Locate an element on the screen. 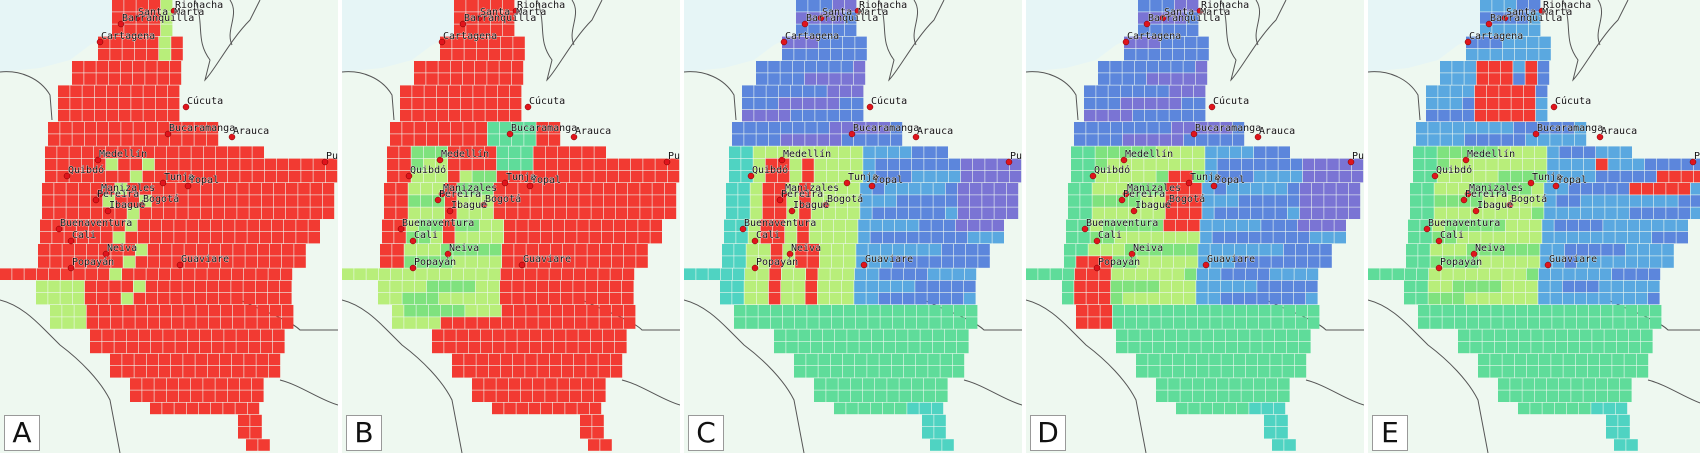  city-label: Cartagena is located at coordinates (812, 36).